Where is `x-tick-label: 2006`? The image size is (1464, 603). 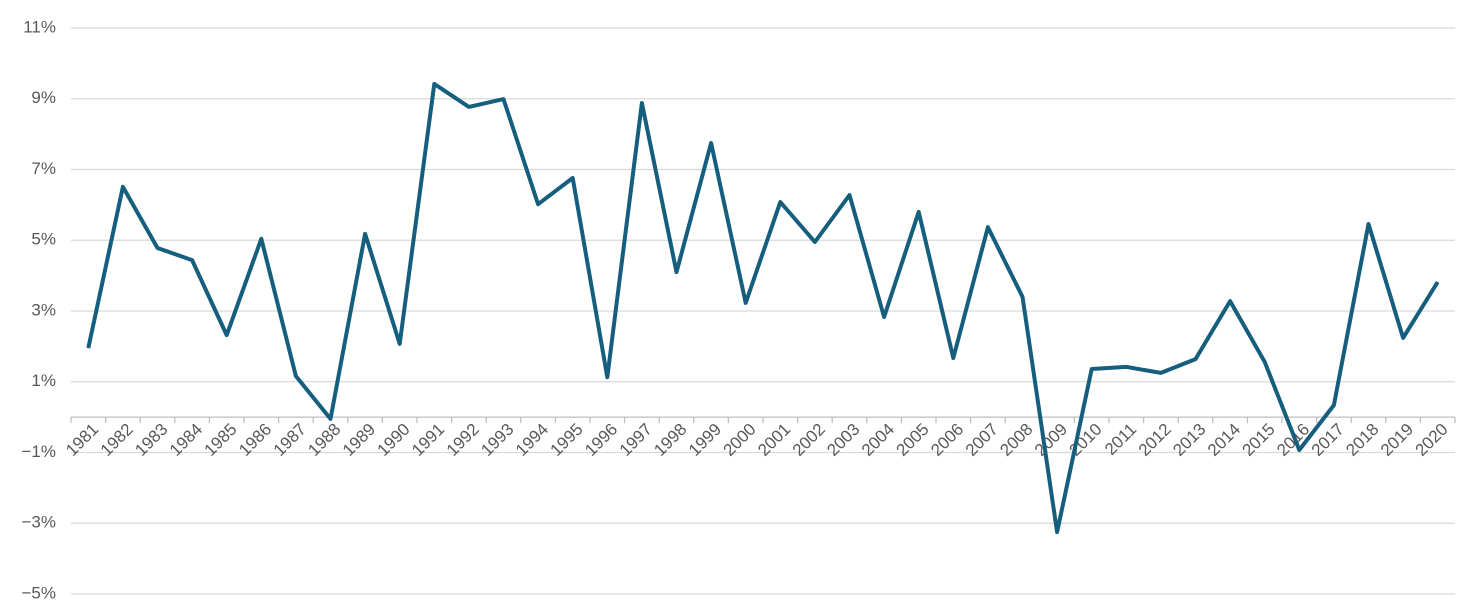
x-tick-label: 2006 is located at coordinates (947, 440).